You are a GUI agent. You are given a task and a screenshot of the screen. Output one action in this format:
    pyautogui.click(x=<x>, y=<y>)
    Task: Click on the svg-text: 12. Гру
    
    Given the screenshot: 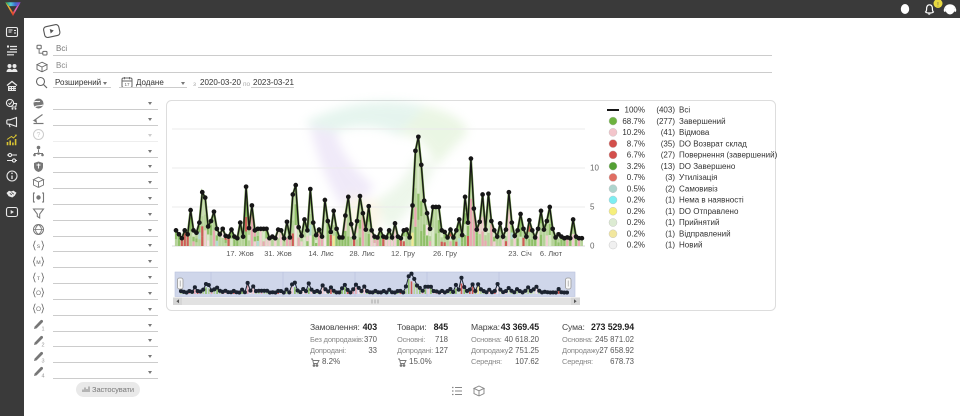 What is the action you would take?
    pyautogui.click(x=403, y=253)
    